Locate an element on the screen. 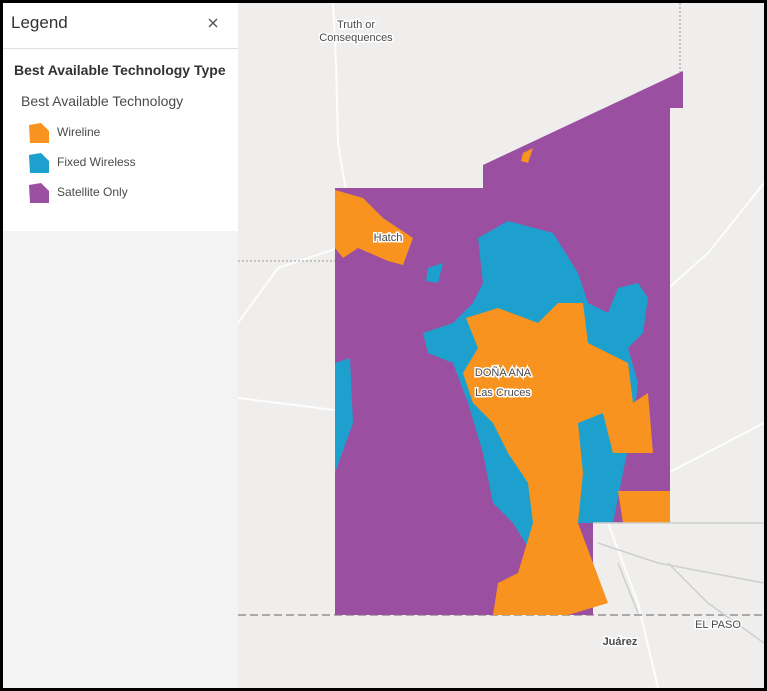 This screenshot has width=767, height=691. label-line: DOÑA ANA is located at coordinates (503, 372).